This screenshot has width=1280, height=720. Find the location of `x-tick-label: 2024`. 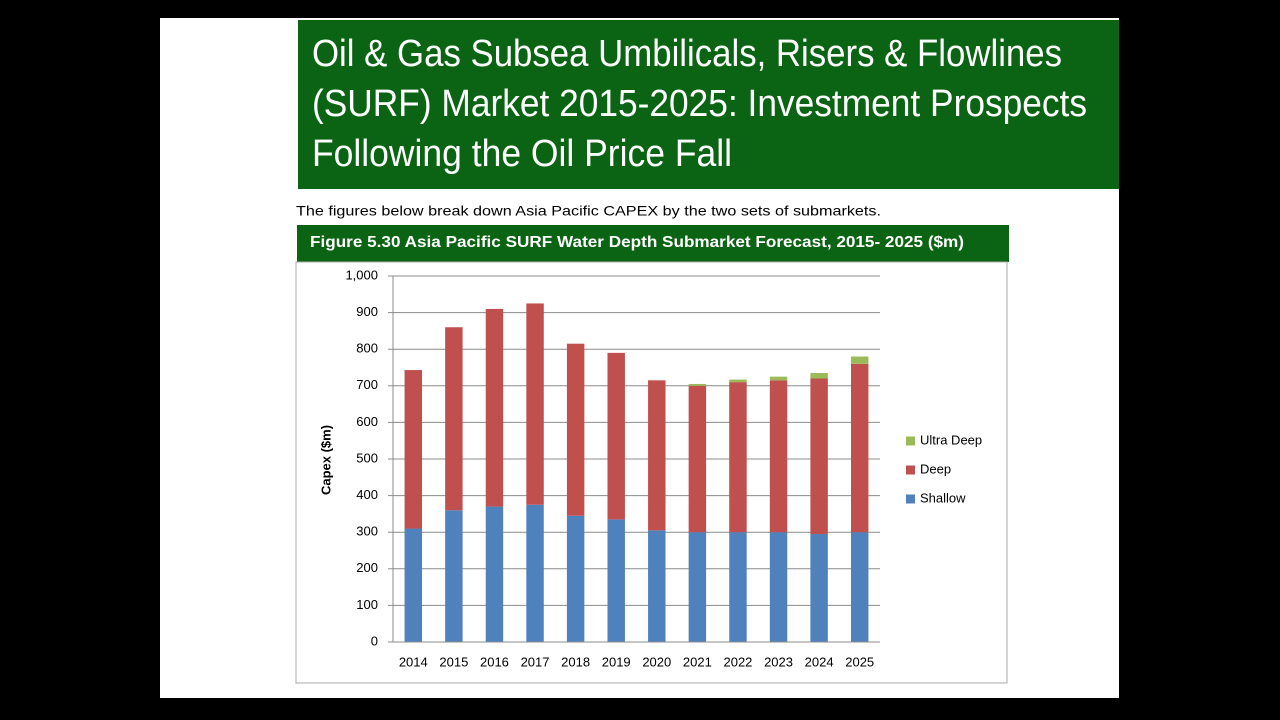

x-tick-label: 2024 is located at coordinates (819, 661).